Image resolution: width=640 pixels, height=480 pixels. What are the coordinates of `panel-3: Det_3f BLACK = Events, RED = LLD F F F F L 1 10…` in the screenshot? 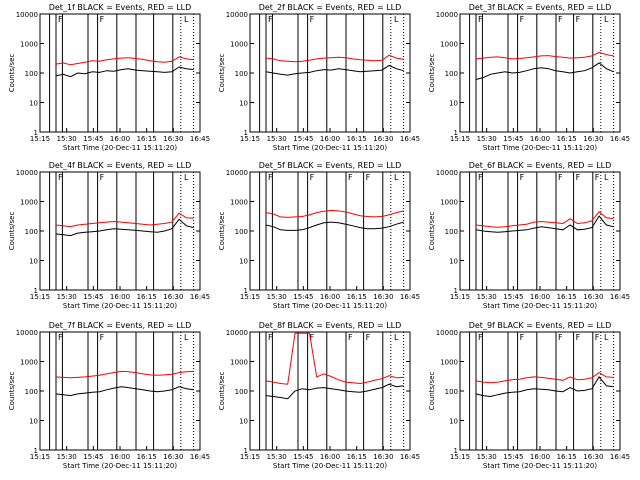 It's located at (529, 77).